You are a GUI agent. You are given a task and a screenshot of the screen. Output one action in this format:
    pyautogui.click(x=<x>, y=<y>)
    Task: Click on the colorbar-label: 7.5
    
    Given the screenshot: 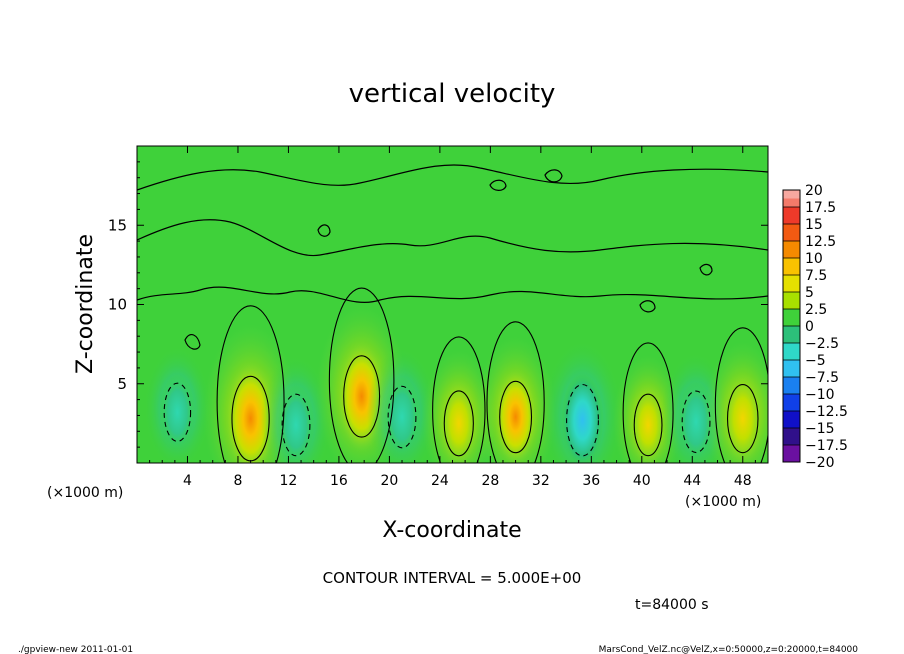 What is the action you would take?
    pyautogui.click(x=816, y=276)
    